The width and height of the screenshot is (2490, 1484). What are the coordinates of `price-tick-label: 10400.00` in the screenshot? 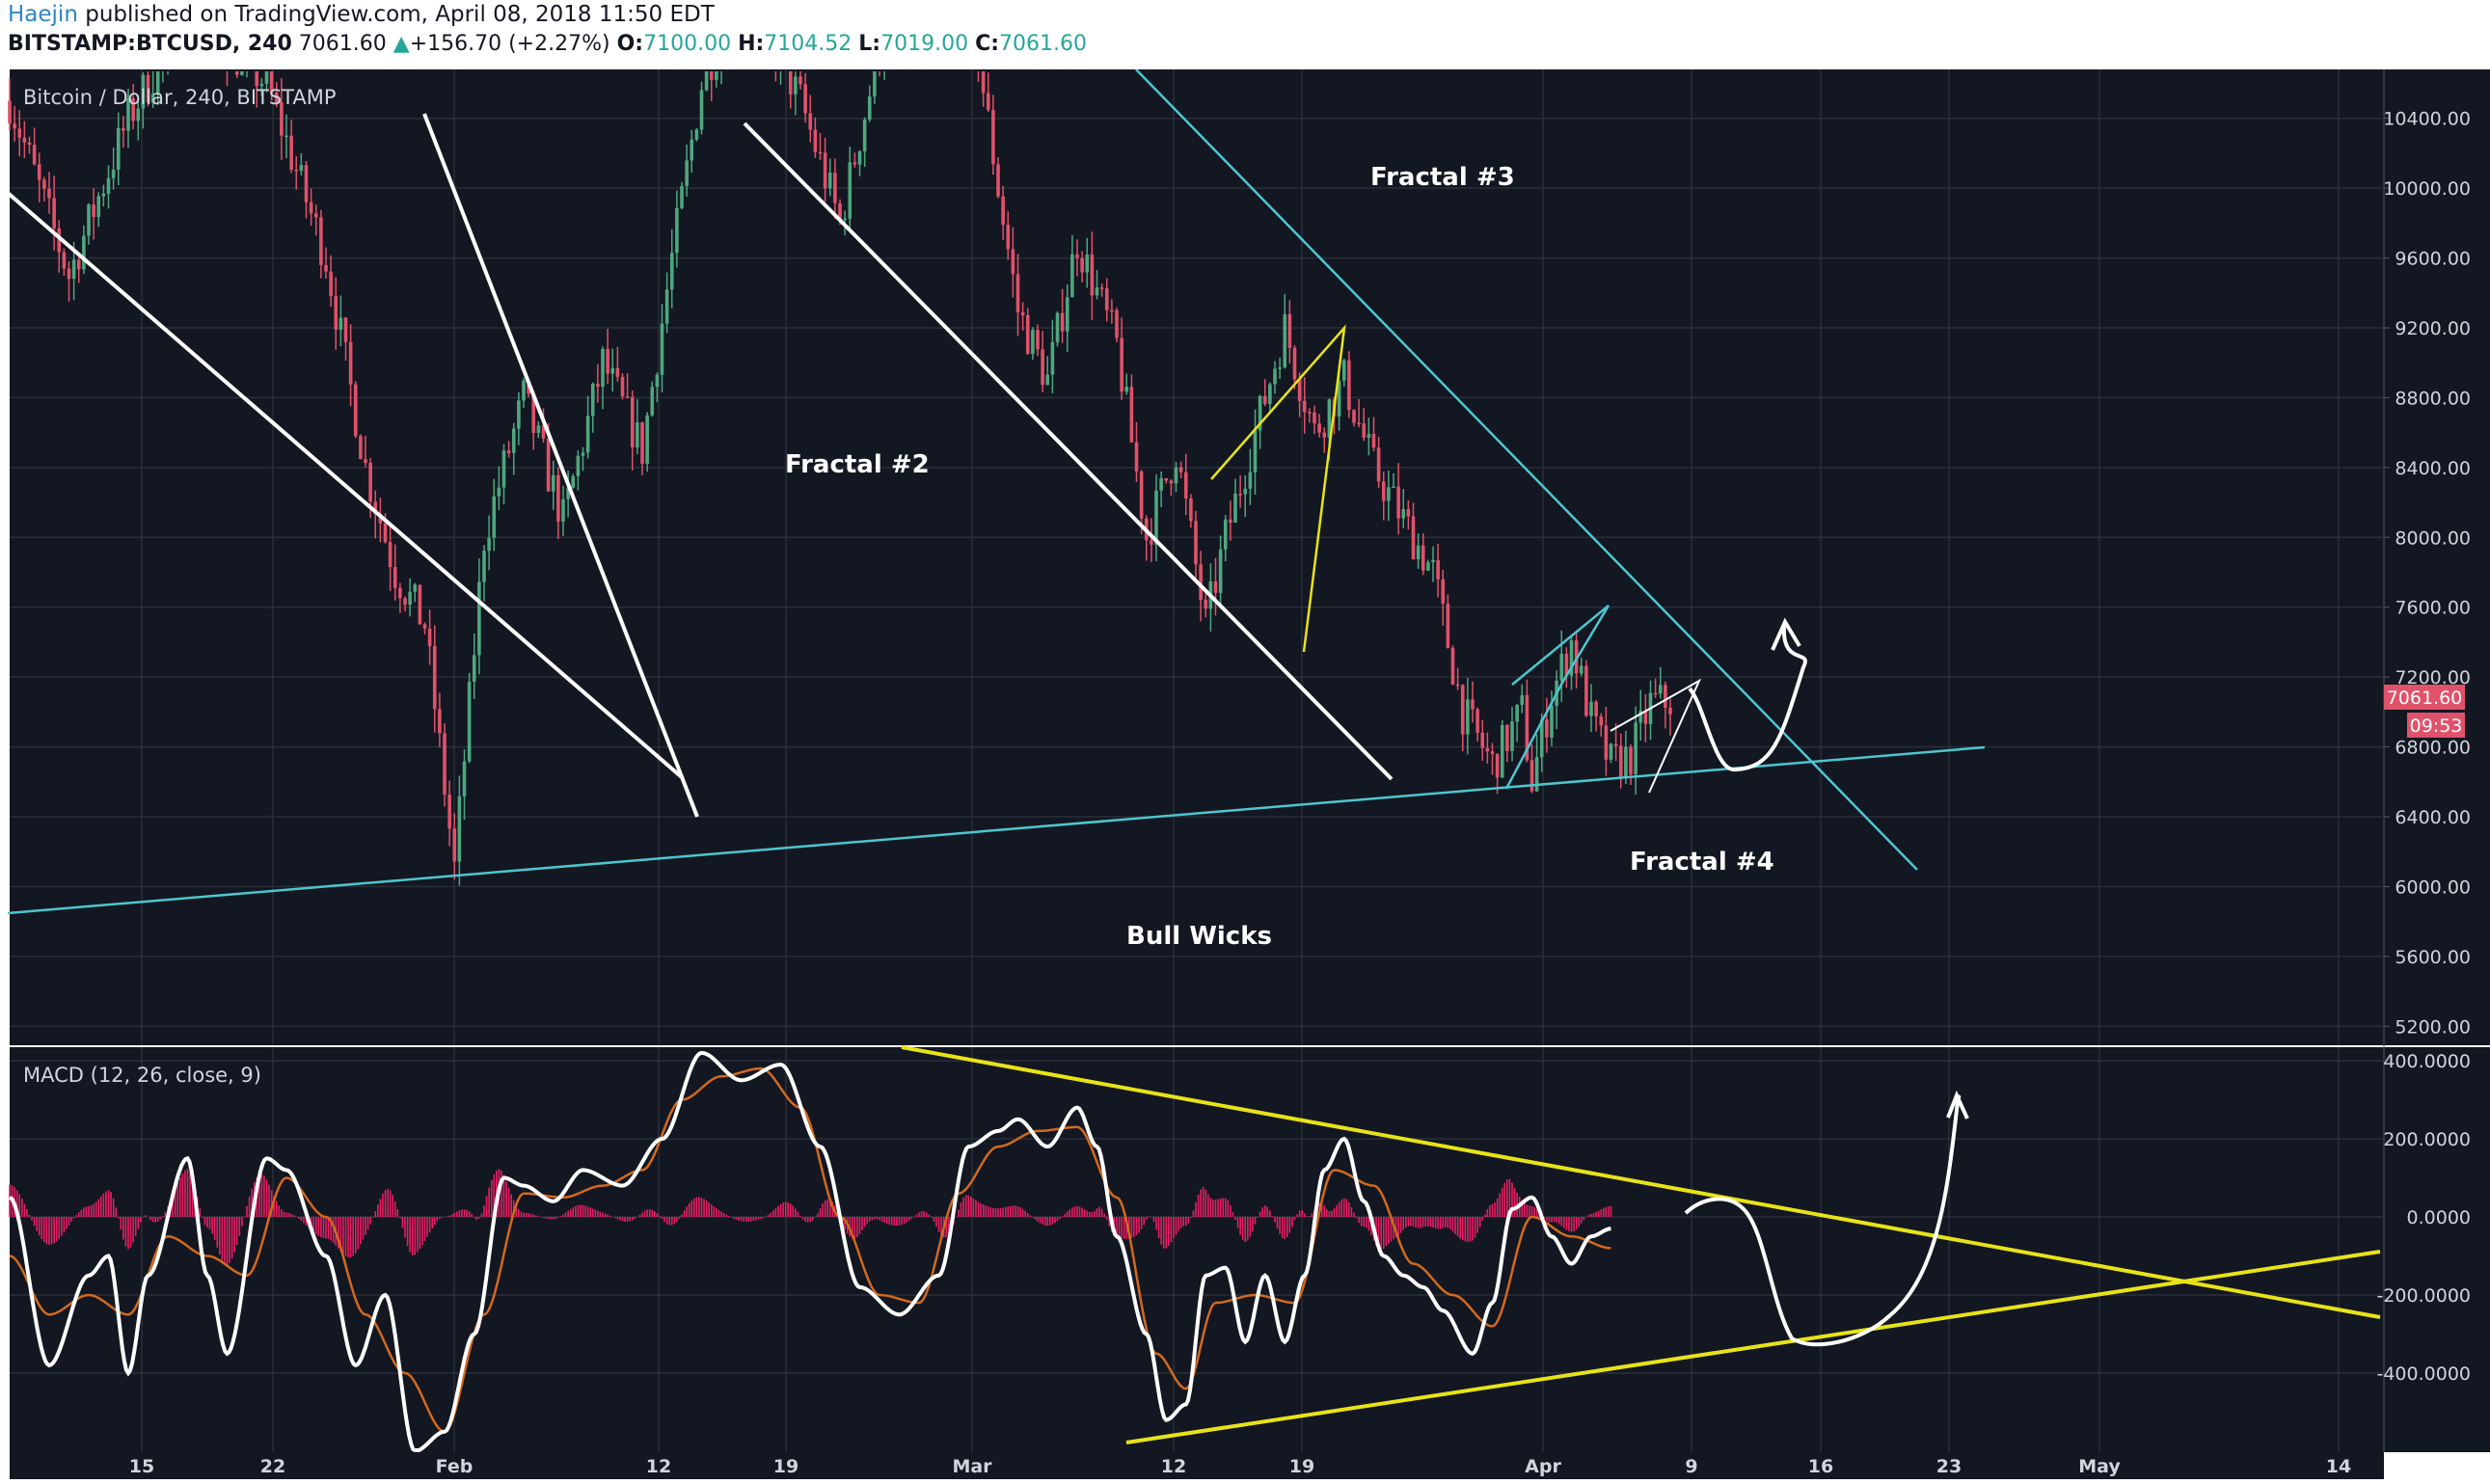 It's located at (2427, 119).